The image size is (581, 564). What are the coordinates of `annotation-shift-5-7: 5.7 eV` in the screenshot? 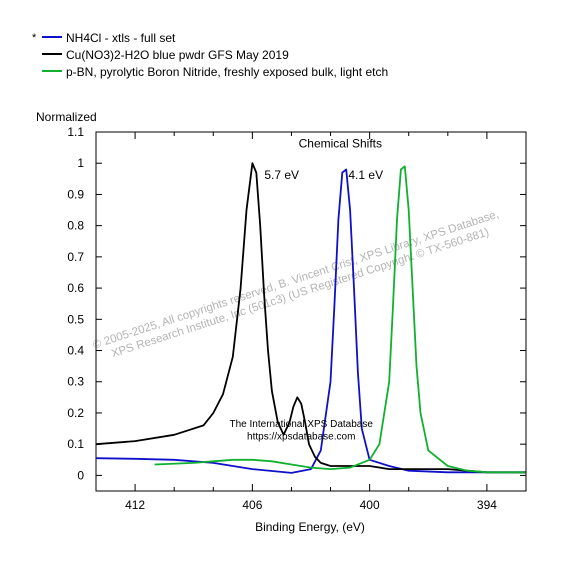 It's located at (281, 175).